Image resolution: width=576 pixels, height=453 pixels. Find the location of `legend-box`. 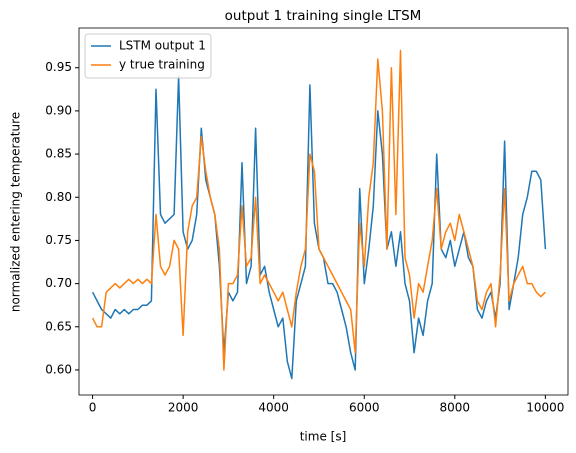

legend-box is located at coordinates (148, 56).